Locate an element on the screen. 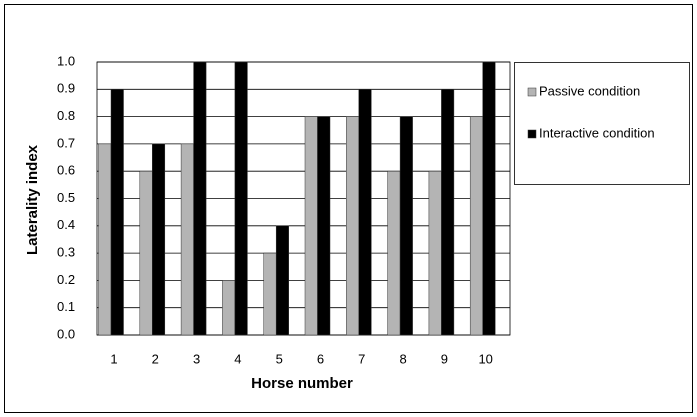 The height and width of the screenshot is (417, 697). legend-label: Passive condition is located at coordinates (589, 90).